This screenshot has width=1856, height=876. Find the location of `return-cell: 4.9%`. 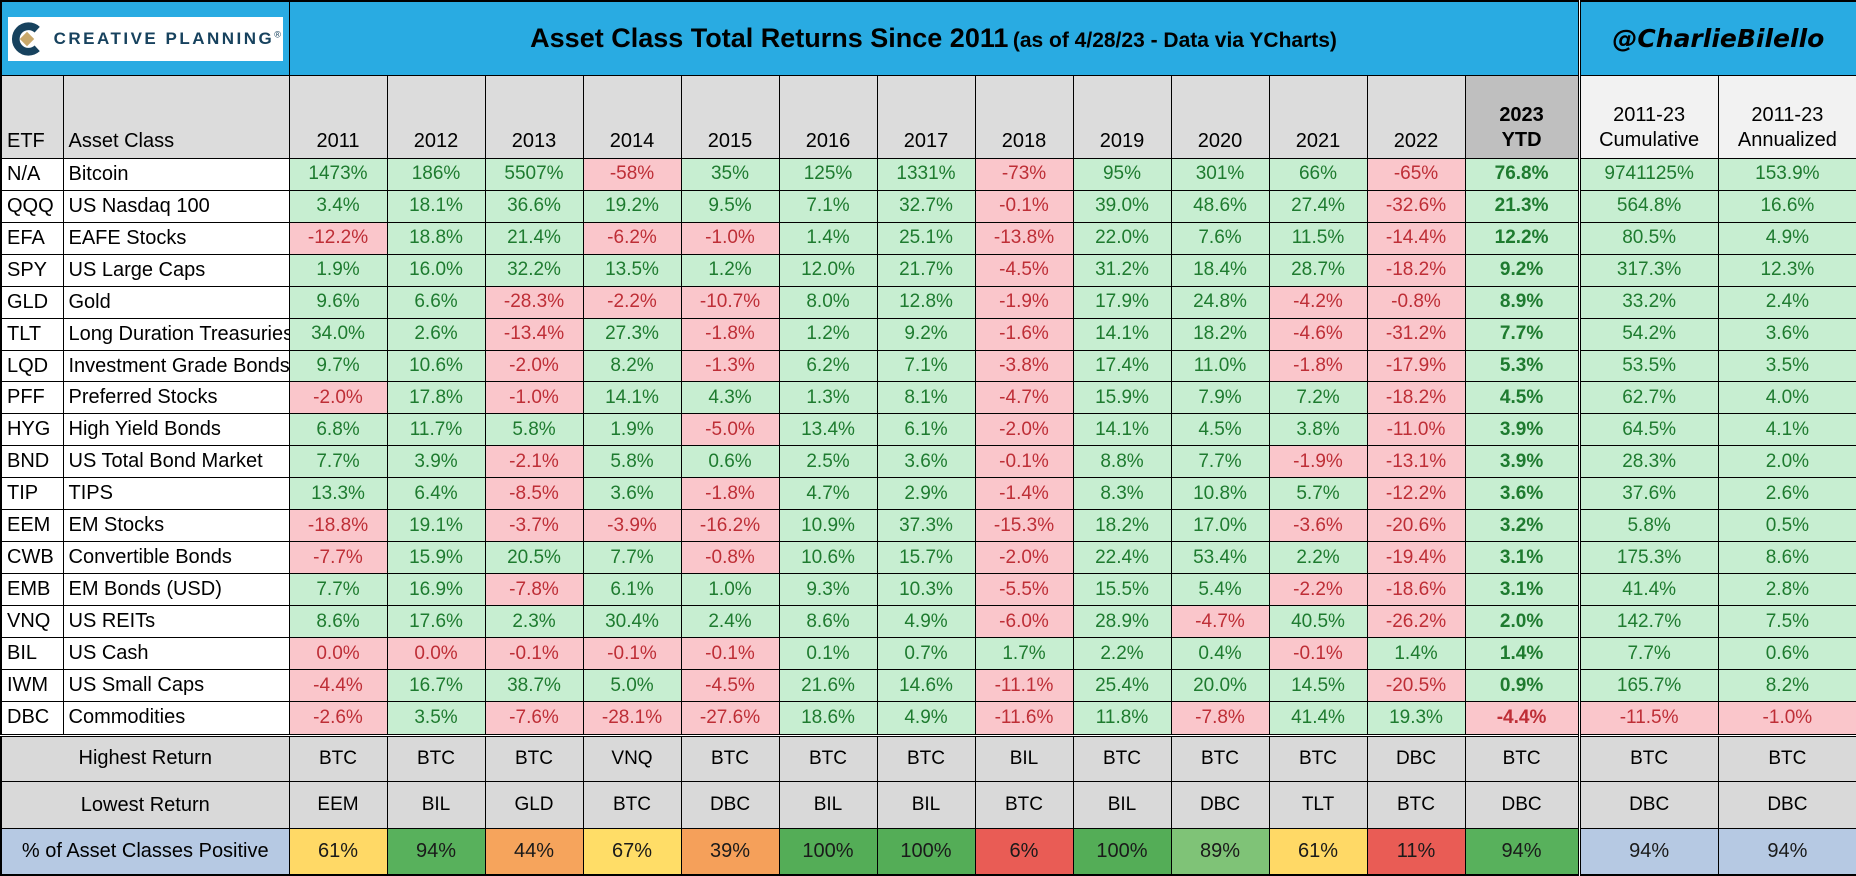

return-cell: 4.9% is located at coordinates (926, 622).